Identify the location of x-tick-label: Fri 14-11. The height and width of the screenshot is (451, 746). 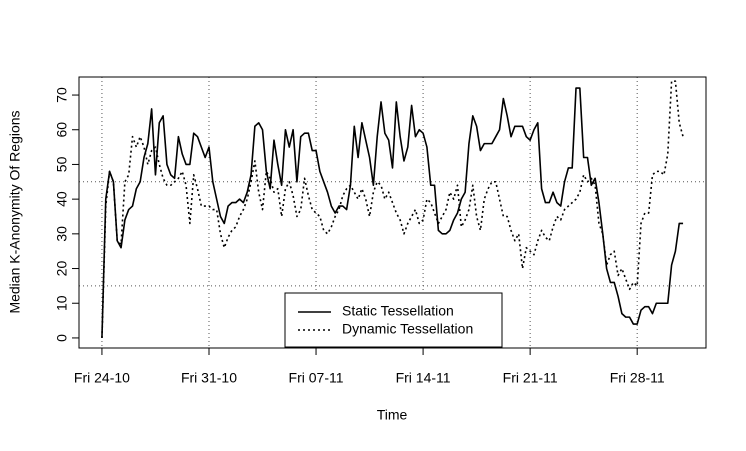
(423, 378).